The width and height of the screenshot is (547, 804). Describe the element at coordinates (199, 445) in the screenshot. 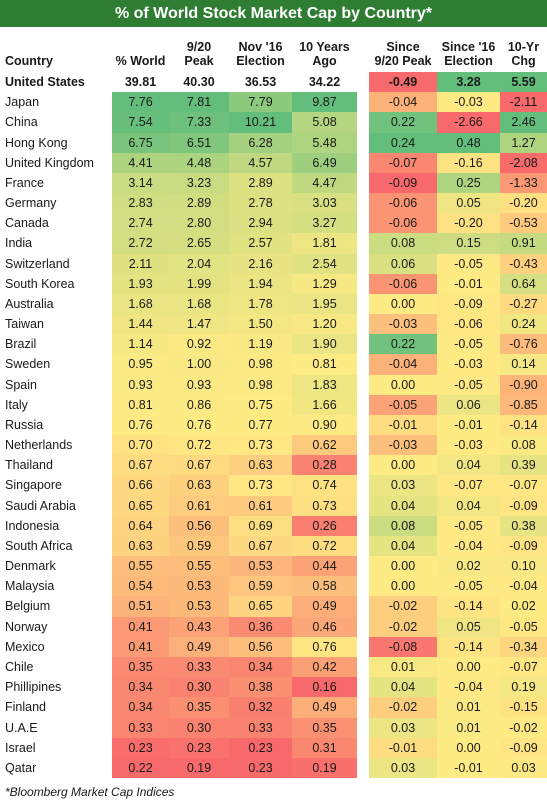

I see `cell-peak-9-20: 0.72` at that location.